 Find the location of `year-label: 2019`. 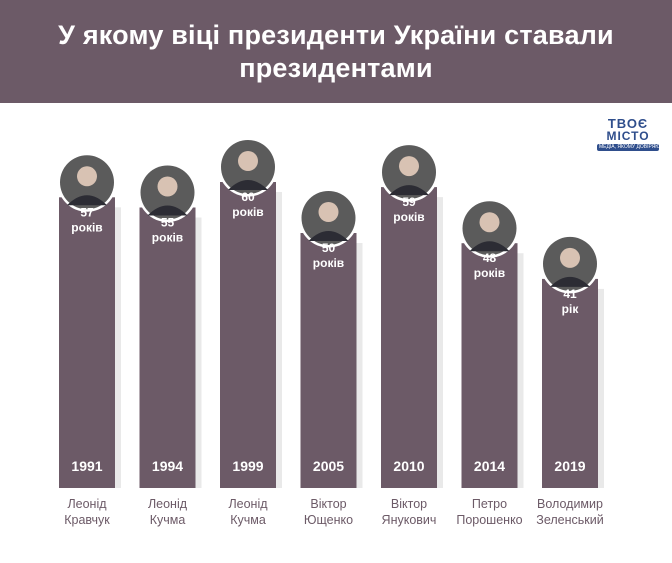

year-label: 2019 is located at coordinates (569, 466).